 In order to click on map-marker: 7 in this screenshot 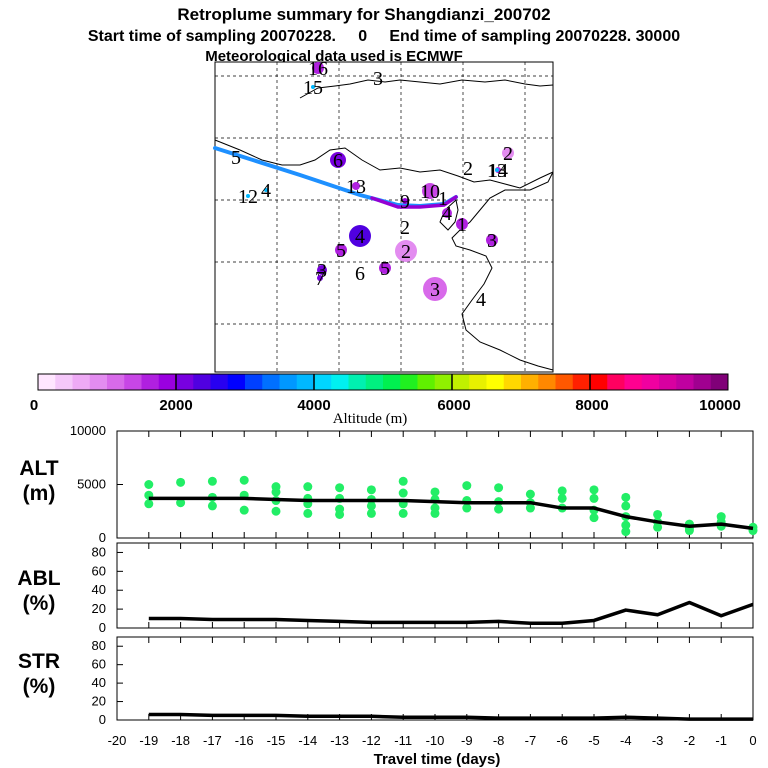, I will do `click(320, 279)`.